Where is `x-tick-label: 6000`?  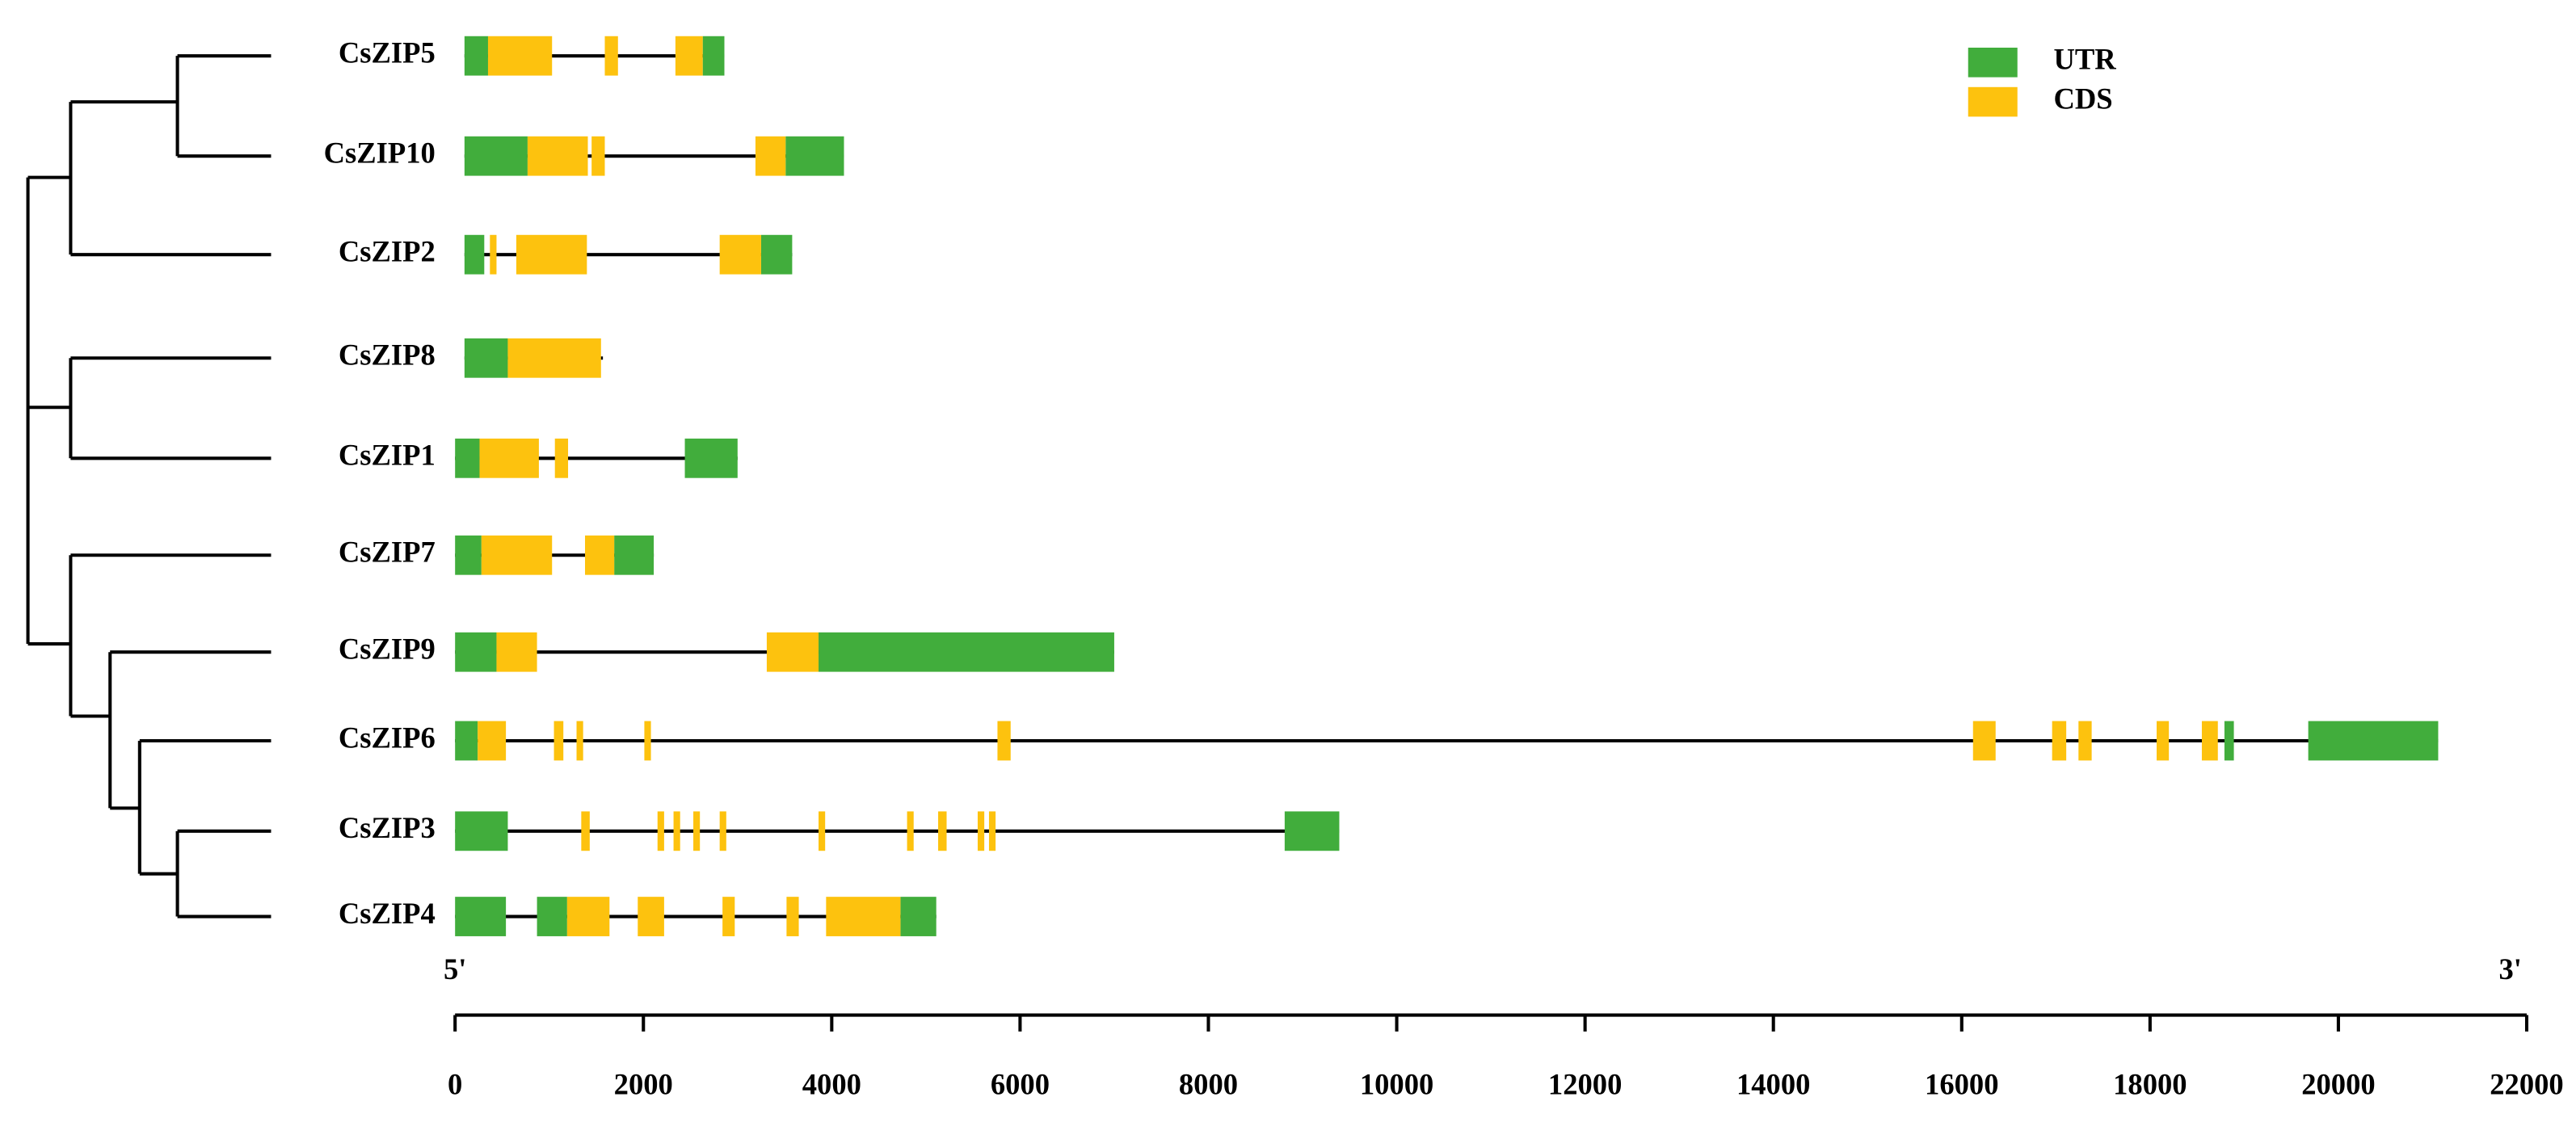 x-tick-label: 6000 is located at coordinates (1020, 1083).